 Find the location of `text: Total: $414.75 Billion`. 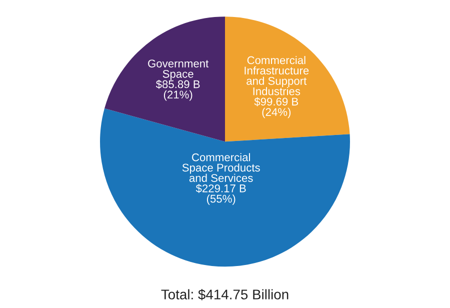

text: Total: $414.75 Billion is located at coordinates (224, 294).